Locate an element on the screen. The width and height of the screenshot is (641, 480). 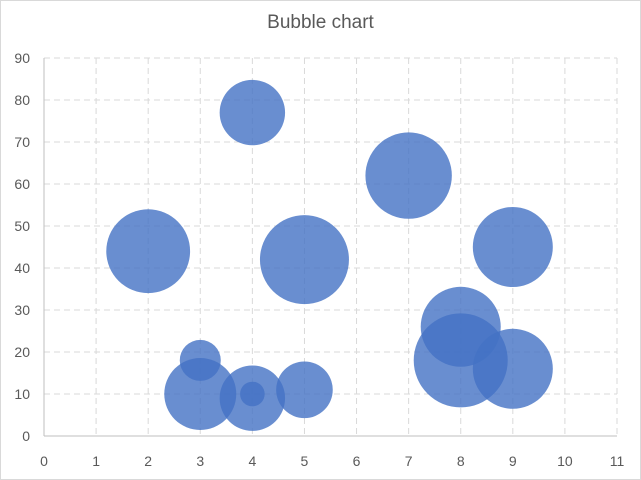
x-tick-label: 1 is located at coordinates (96, 461).